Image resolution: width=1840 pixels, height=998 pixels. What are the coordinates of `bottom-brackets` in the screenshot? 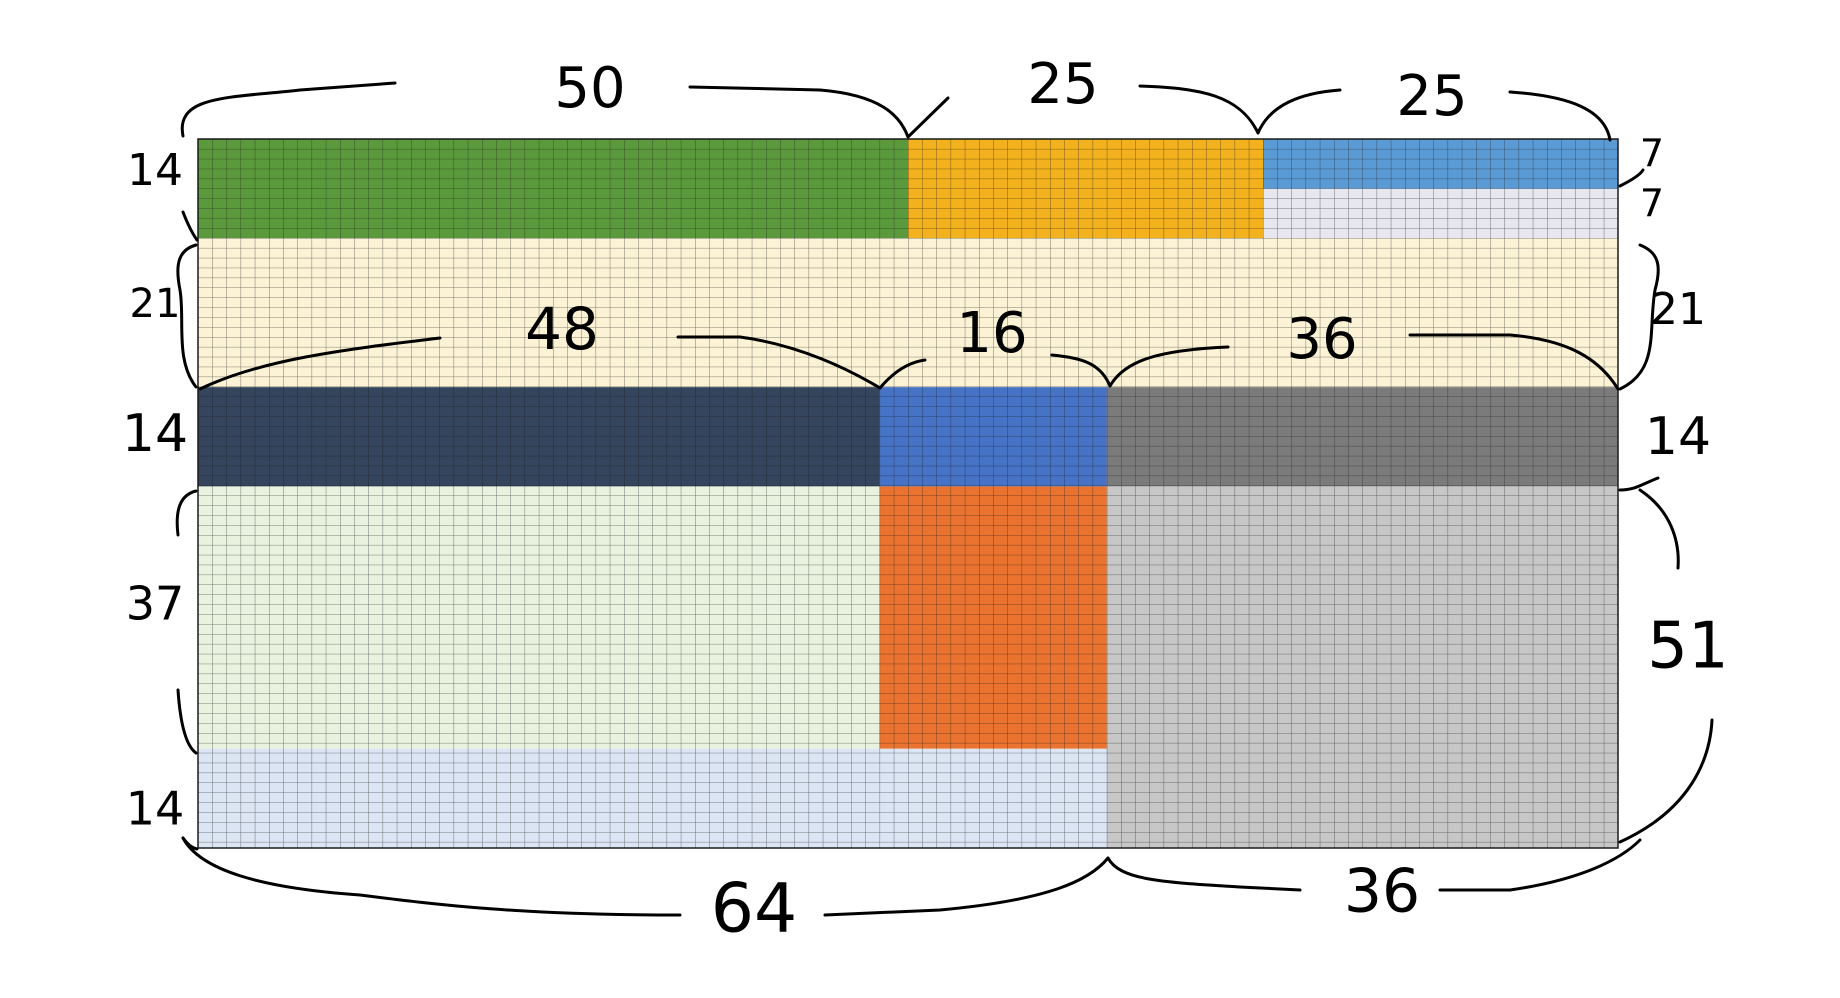 It's located at (911, 876).